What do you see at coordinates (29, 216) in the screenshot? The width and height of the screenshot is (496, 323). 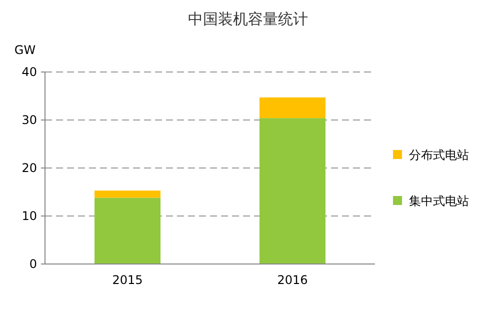 I see `y-tick-label: 10` at bounding box center [29, 216].